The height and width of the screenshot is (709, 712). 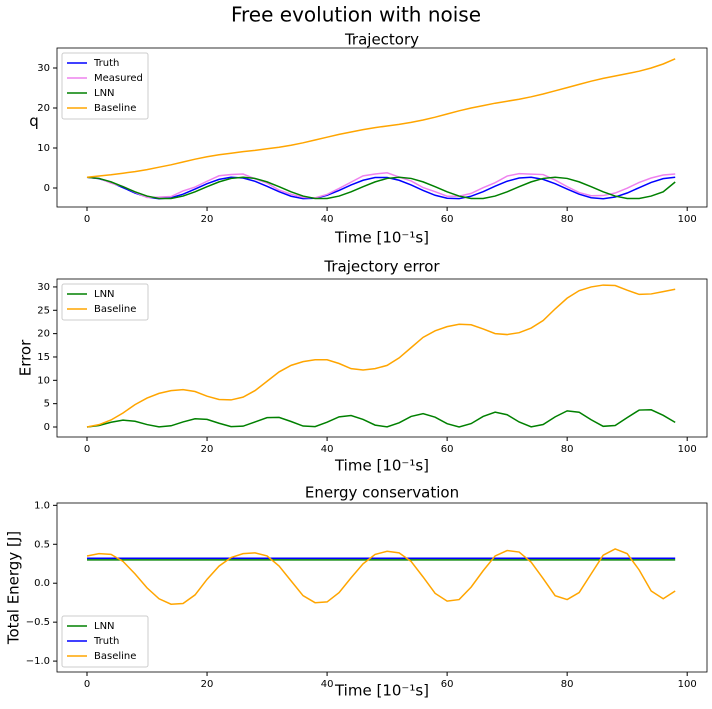 What do you see at coordinates (381, 40) in the screenshot?
I see `panel-title: Trajectory` at bounding box center [381, 40].